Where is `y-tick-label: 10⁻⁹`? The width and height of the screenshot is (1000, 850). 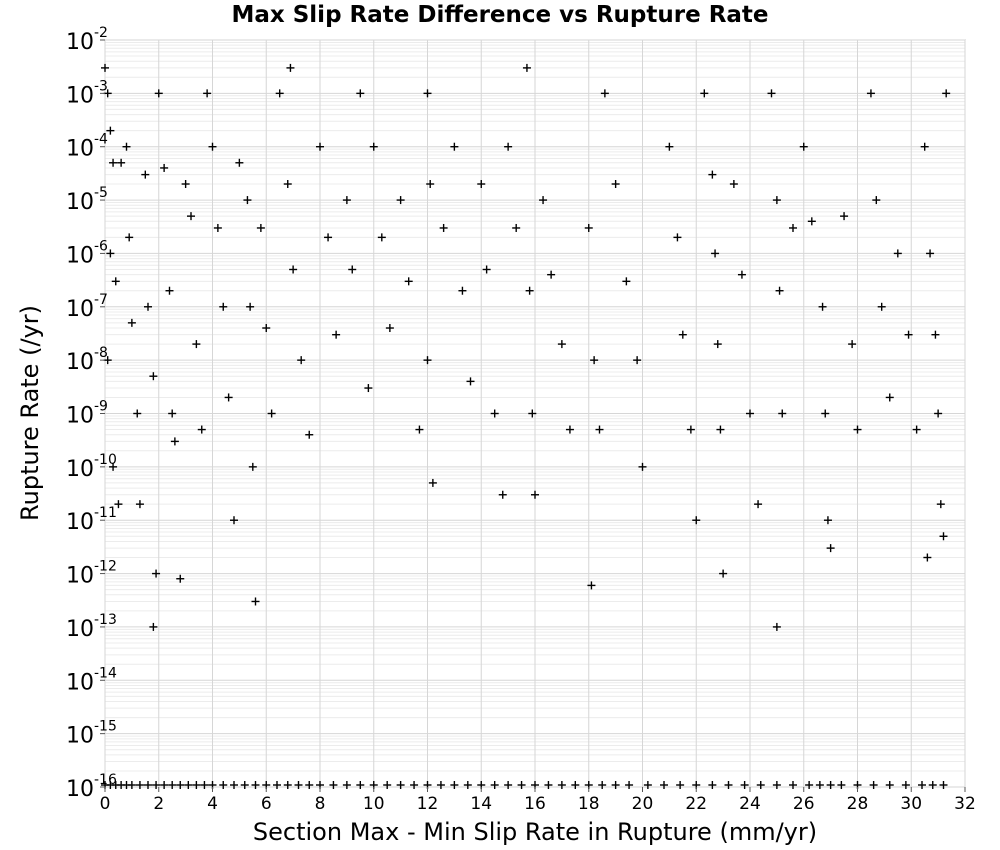 y-tick-label: 10⁻⁹ is located at coordinates (87, 414).